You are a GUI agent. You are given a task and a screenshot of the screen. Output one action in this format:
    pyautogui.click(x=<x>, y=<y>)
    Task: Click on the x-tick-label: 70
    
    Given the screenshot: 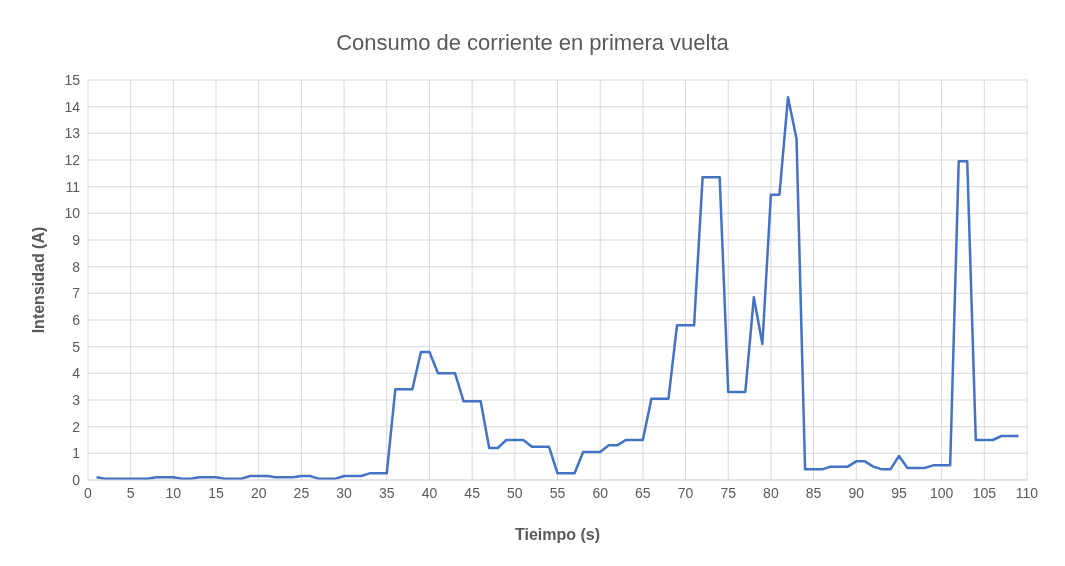 What is the action you would take?
    pyautogui.click(x=685, y=492)
    